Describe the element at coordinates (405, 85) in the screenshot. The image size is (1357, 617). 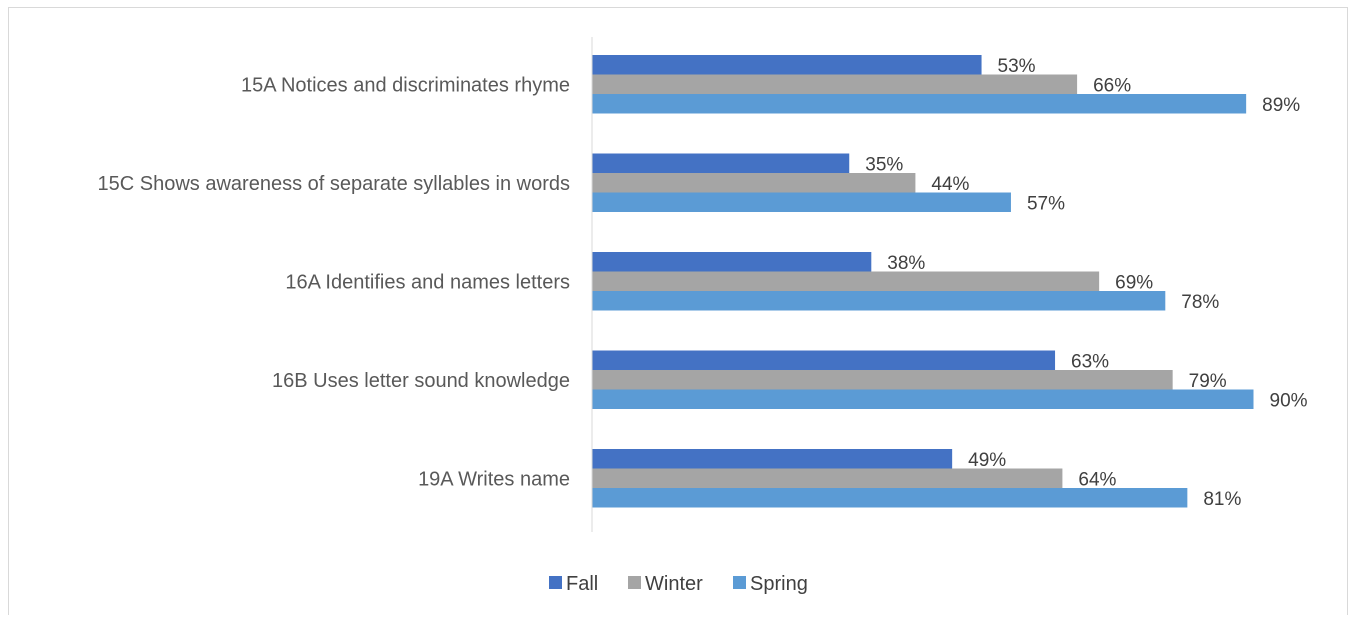
I see `category-label: 15A Notices and discriminates rhyme` at that location.